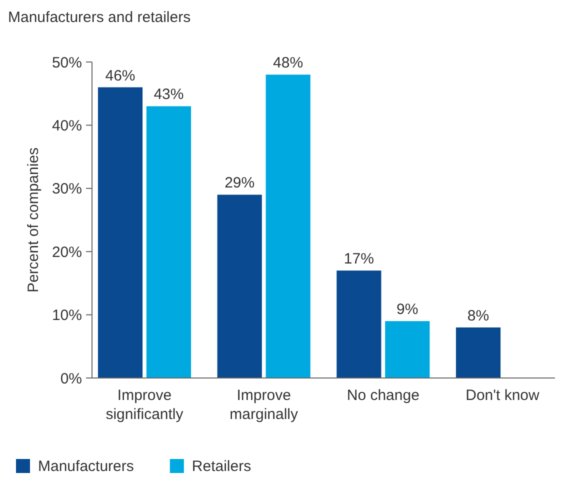  Describe the element at coordinates (169, 95) in the screenshot. I see `data-label: 43%` at that location.